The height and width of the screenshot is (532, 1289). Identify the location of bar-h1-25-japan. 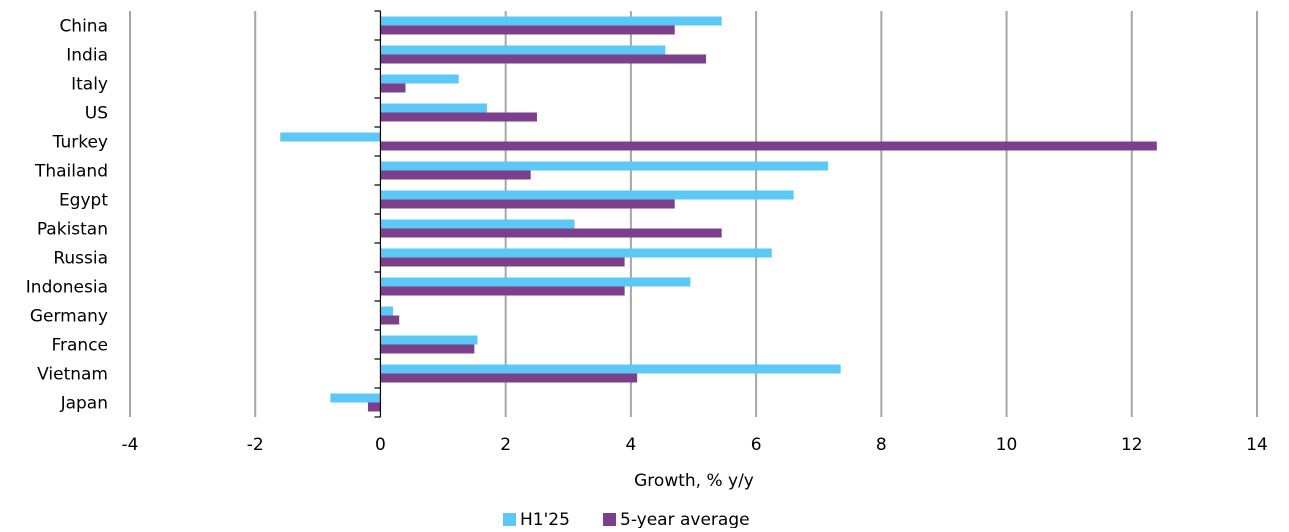
(355, 398).